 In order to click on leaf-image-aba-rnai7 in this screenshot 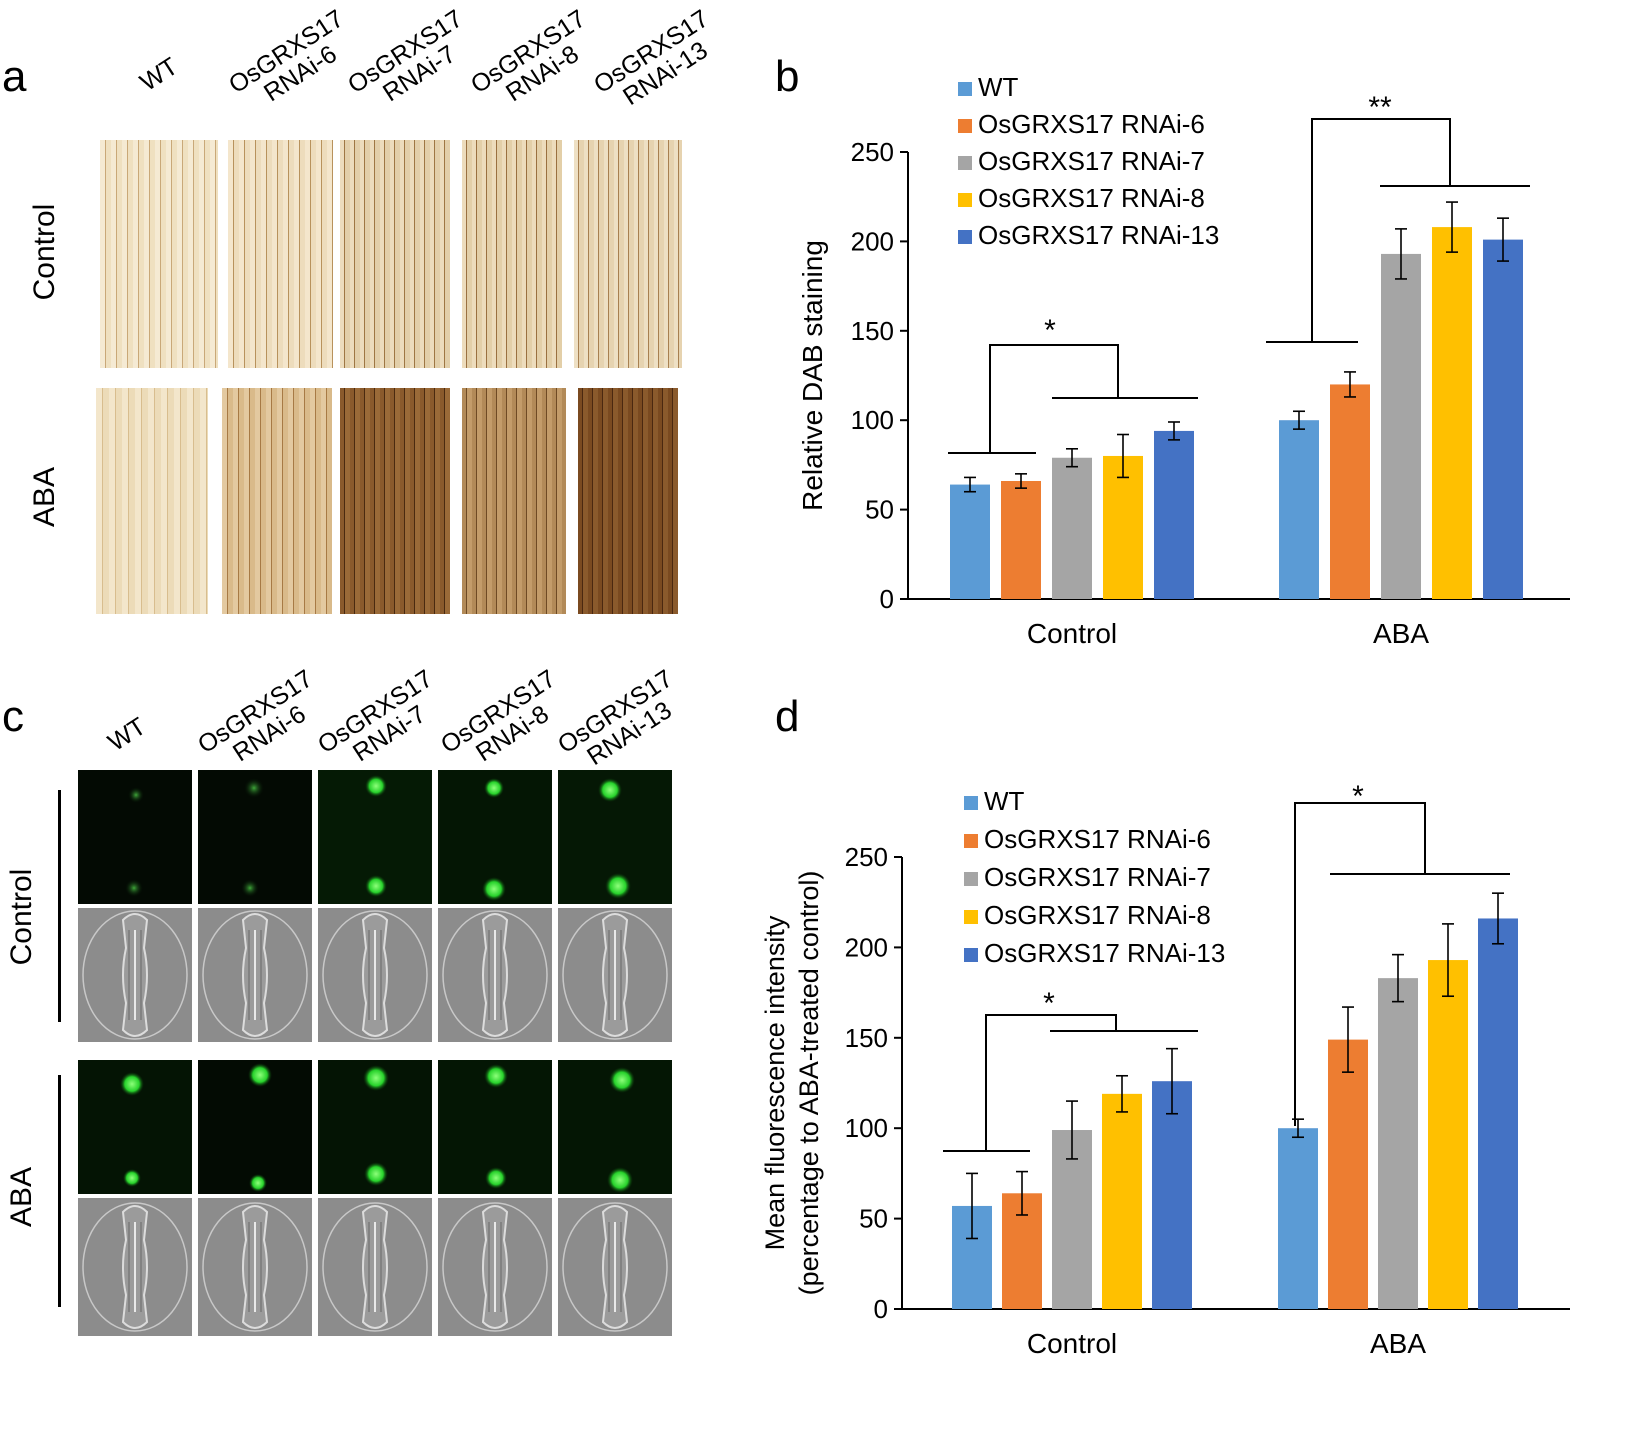, I will do `click(395, 501)`.